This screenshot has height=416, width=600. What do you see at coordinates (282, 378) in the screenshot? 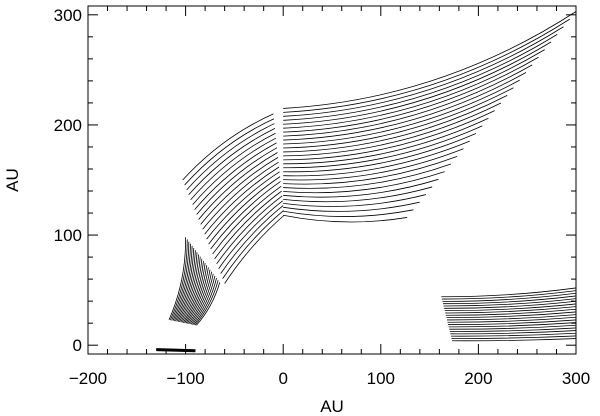
I see `x-tick-label: 0` at bounding box center [282, 378].